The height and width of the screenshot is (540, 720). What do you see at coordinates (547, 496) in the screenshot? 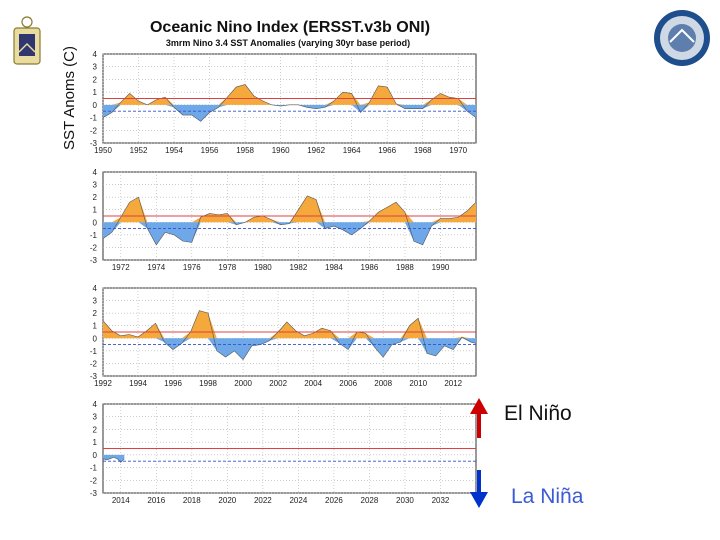
I see `la-nina-label: La Niña` at bounding box center [547, 496].